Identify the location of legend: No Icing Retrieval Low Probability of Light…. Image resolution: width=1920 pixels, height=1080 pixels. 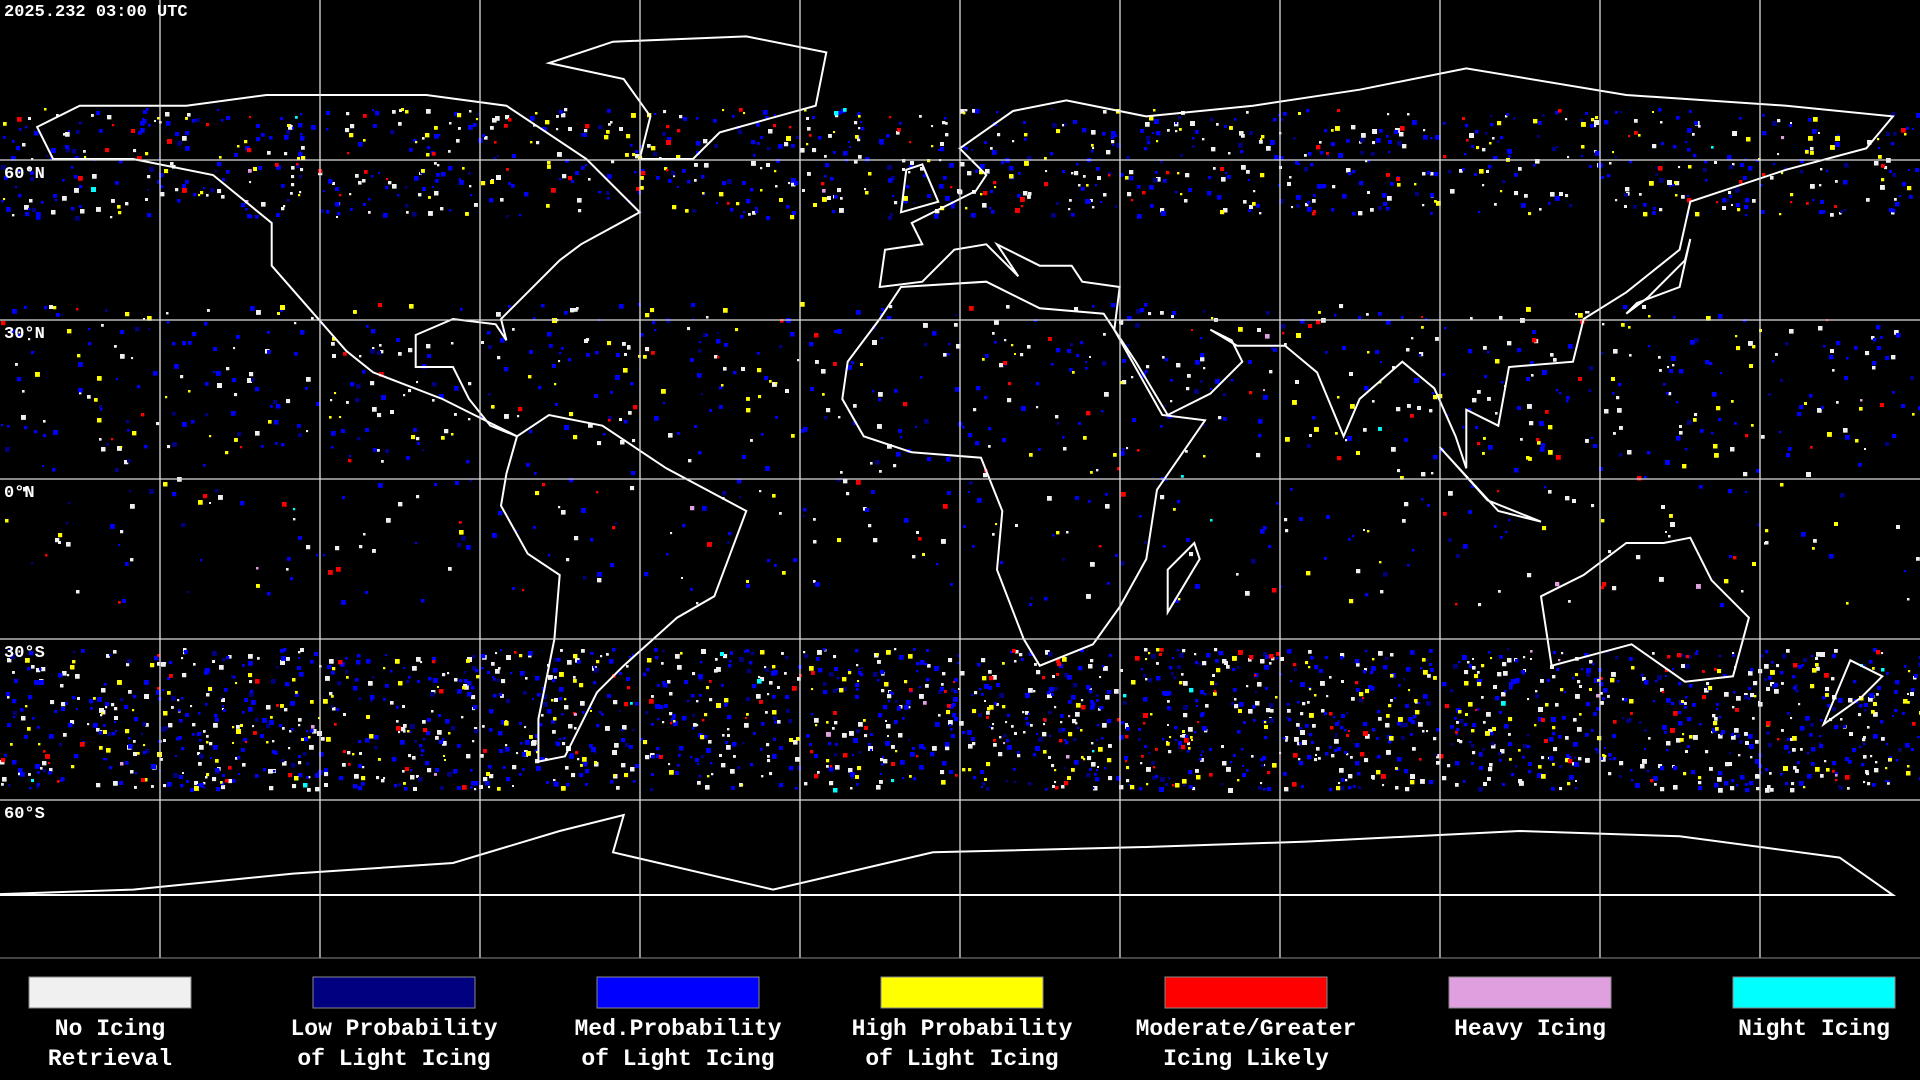
(962, 1024).